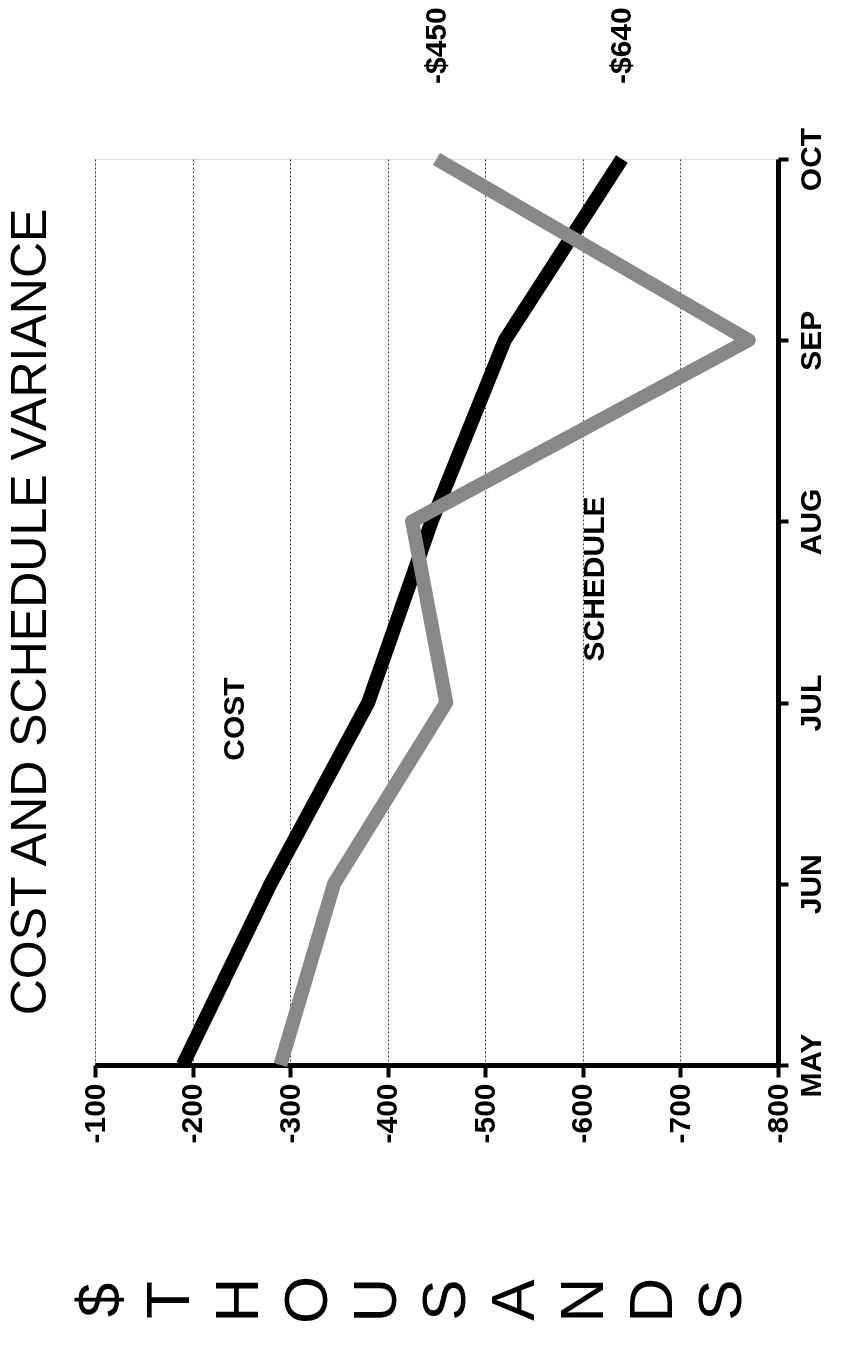 The width and height of the screenshot is (847, 1346). What do you see at coordinates (810, 703) in the screenshot?
I see `y-tick-label: JUL` at bounding box center [810, 703].